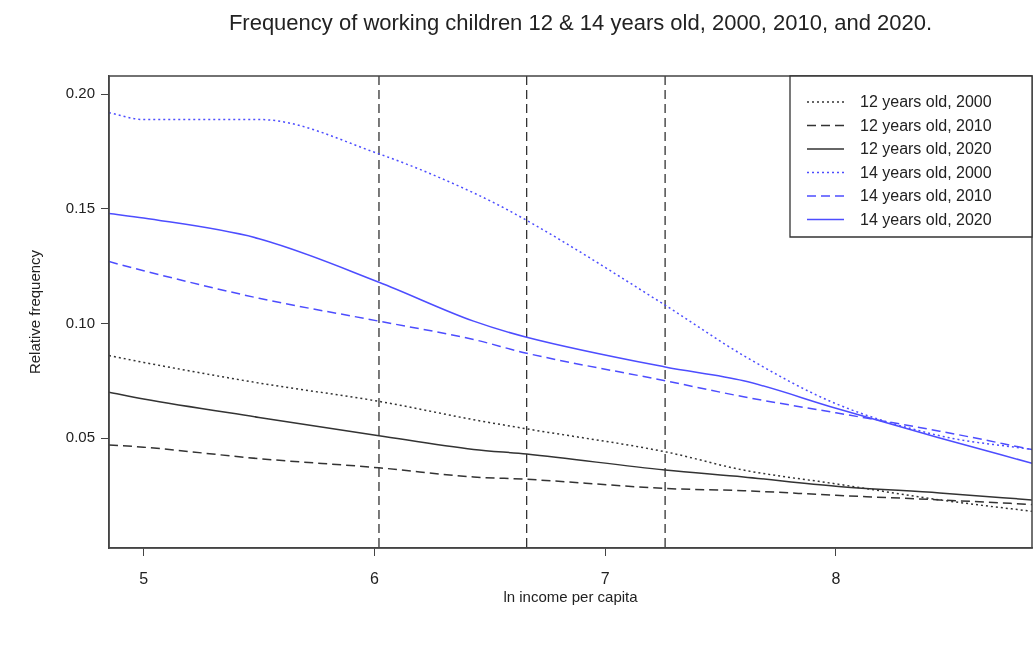 This screenshot has height=654, width=1033. Describe the element at coordinates (571, 597) in the screenshot. I see `x-axis-title: ln income per capita` at that location.